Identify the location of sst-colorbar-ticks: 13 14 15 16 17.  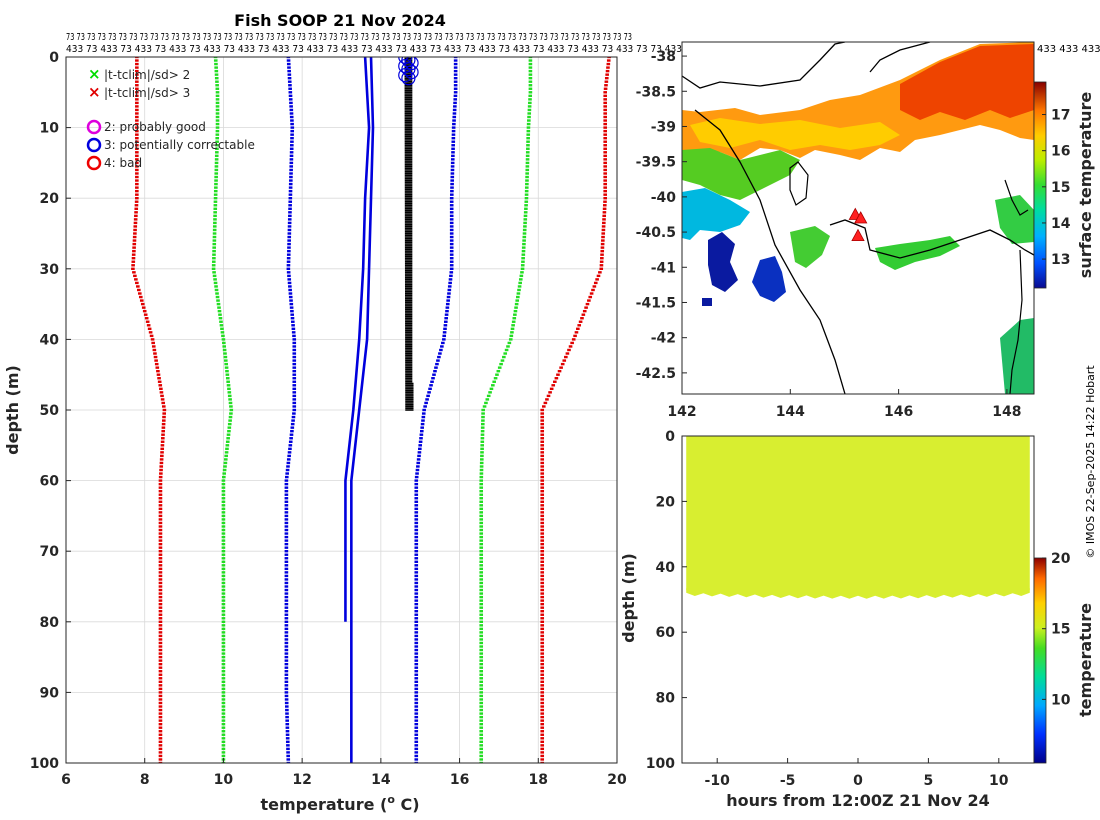
(1056, 188).